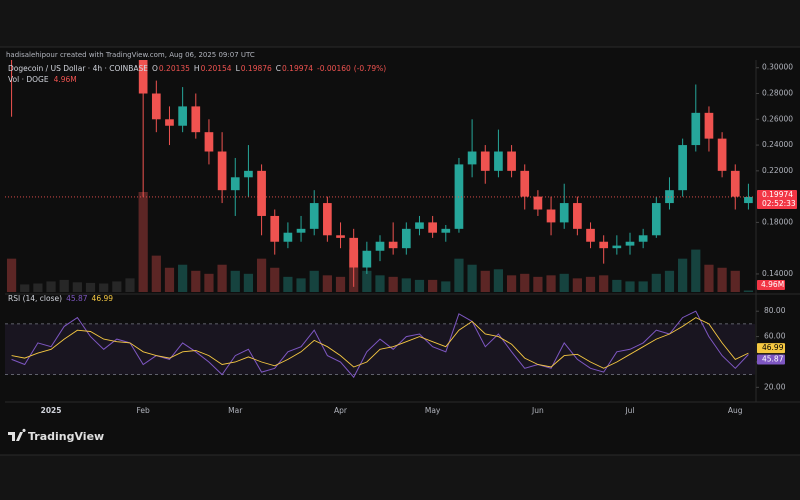 This screenshot has width=800, height=500. Describe the element at coordinates (779, 203) in the screenshot. I see `countdown: 02:52:33` at that location.